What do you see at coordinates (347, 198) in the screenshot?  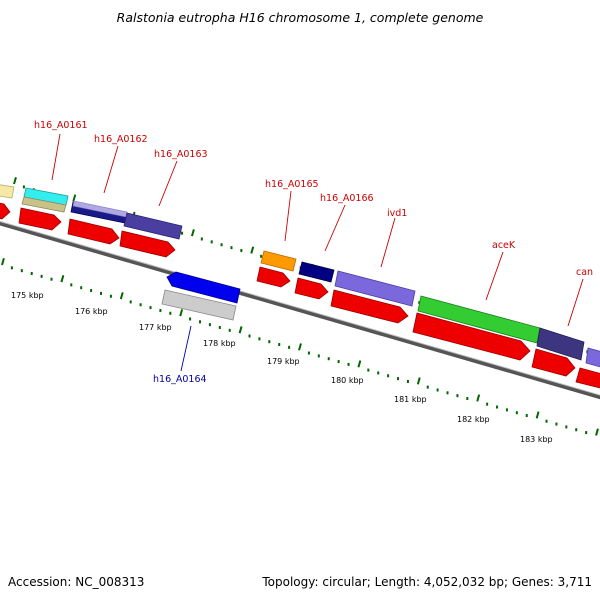 I see `gene-label: h16_A0166` at bounding box center [347, 198].